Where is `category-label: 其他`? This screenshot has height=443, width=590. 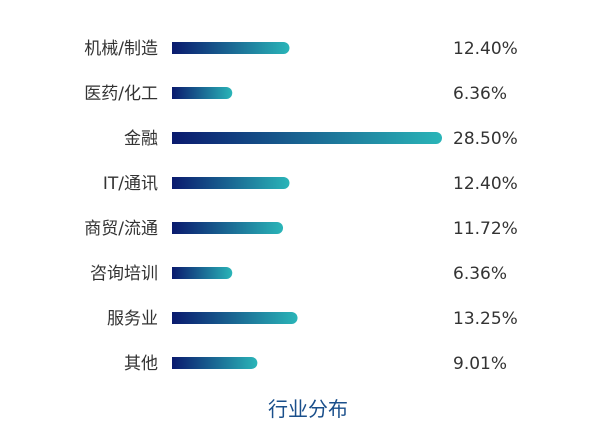 category-label: 其他 is located at coordinates (141, 364).